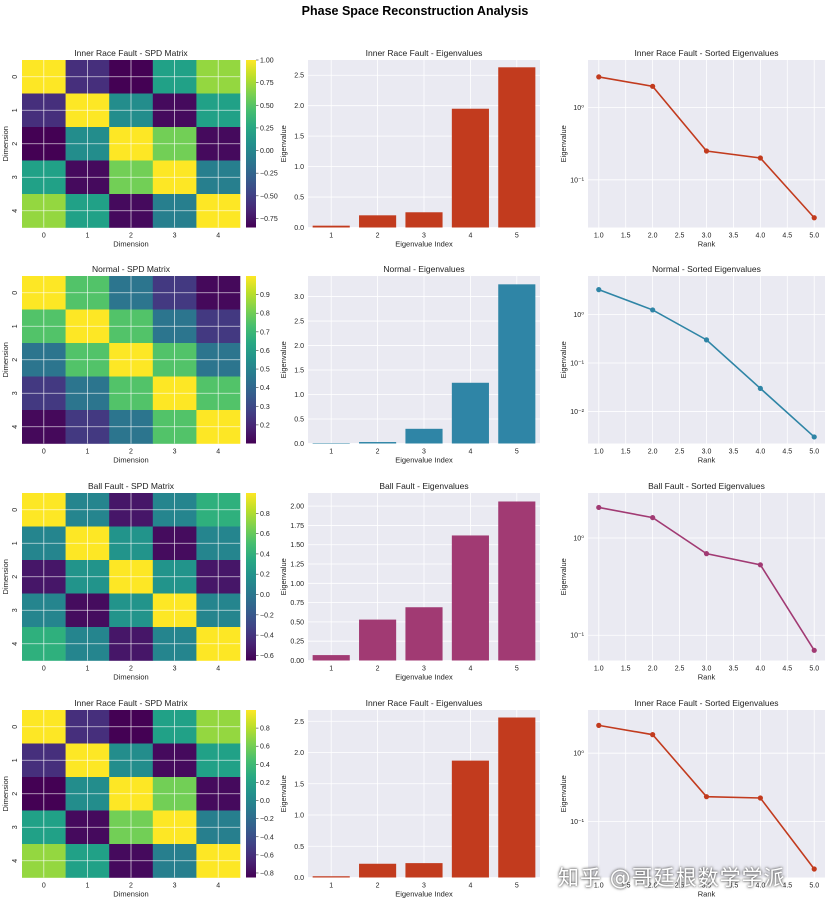  I want to click on colorbar-tick-label: −0.2, so click(267, 615).